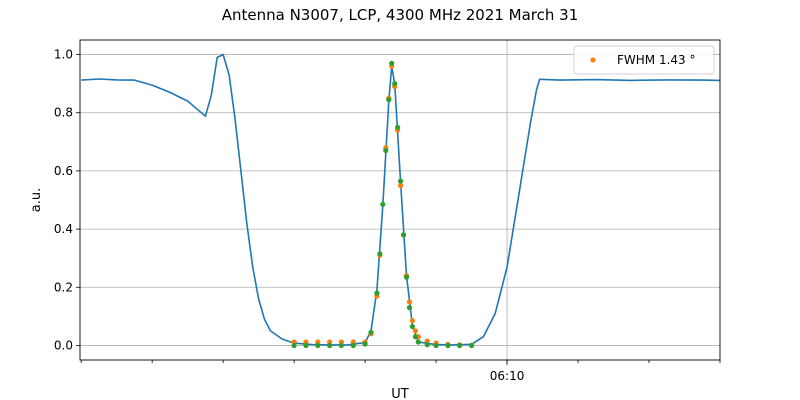 The image size is (800, 400). I want to click on y-tick-label: 1.0, so click(63, 55).